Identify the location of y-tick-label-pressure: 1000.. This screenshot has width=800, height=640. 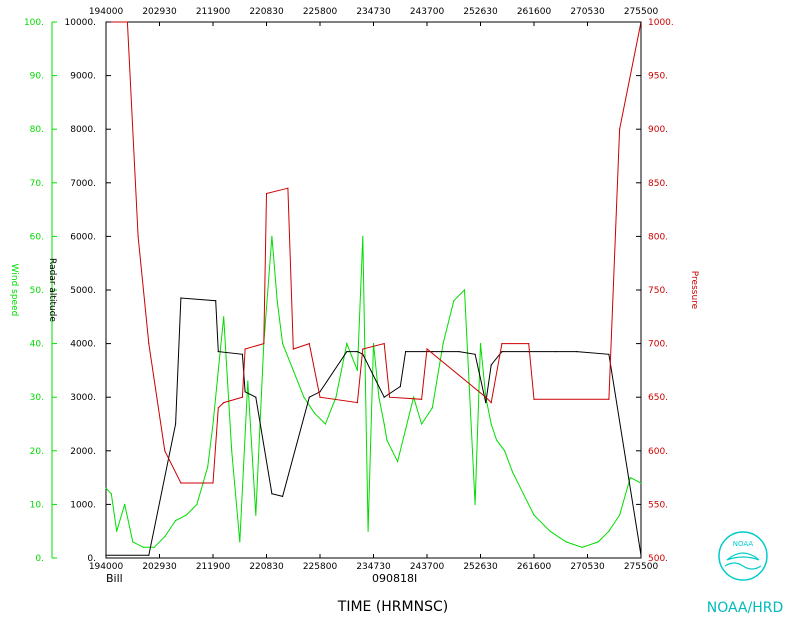
(661, 23).